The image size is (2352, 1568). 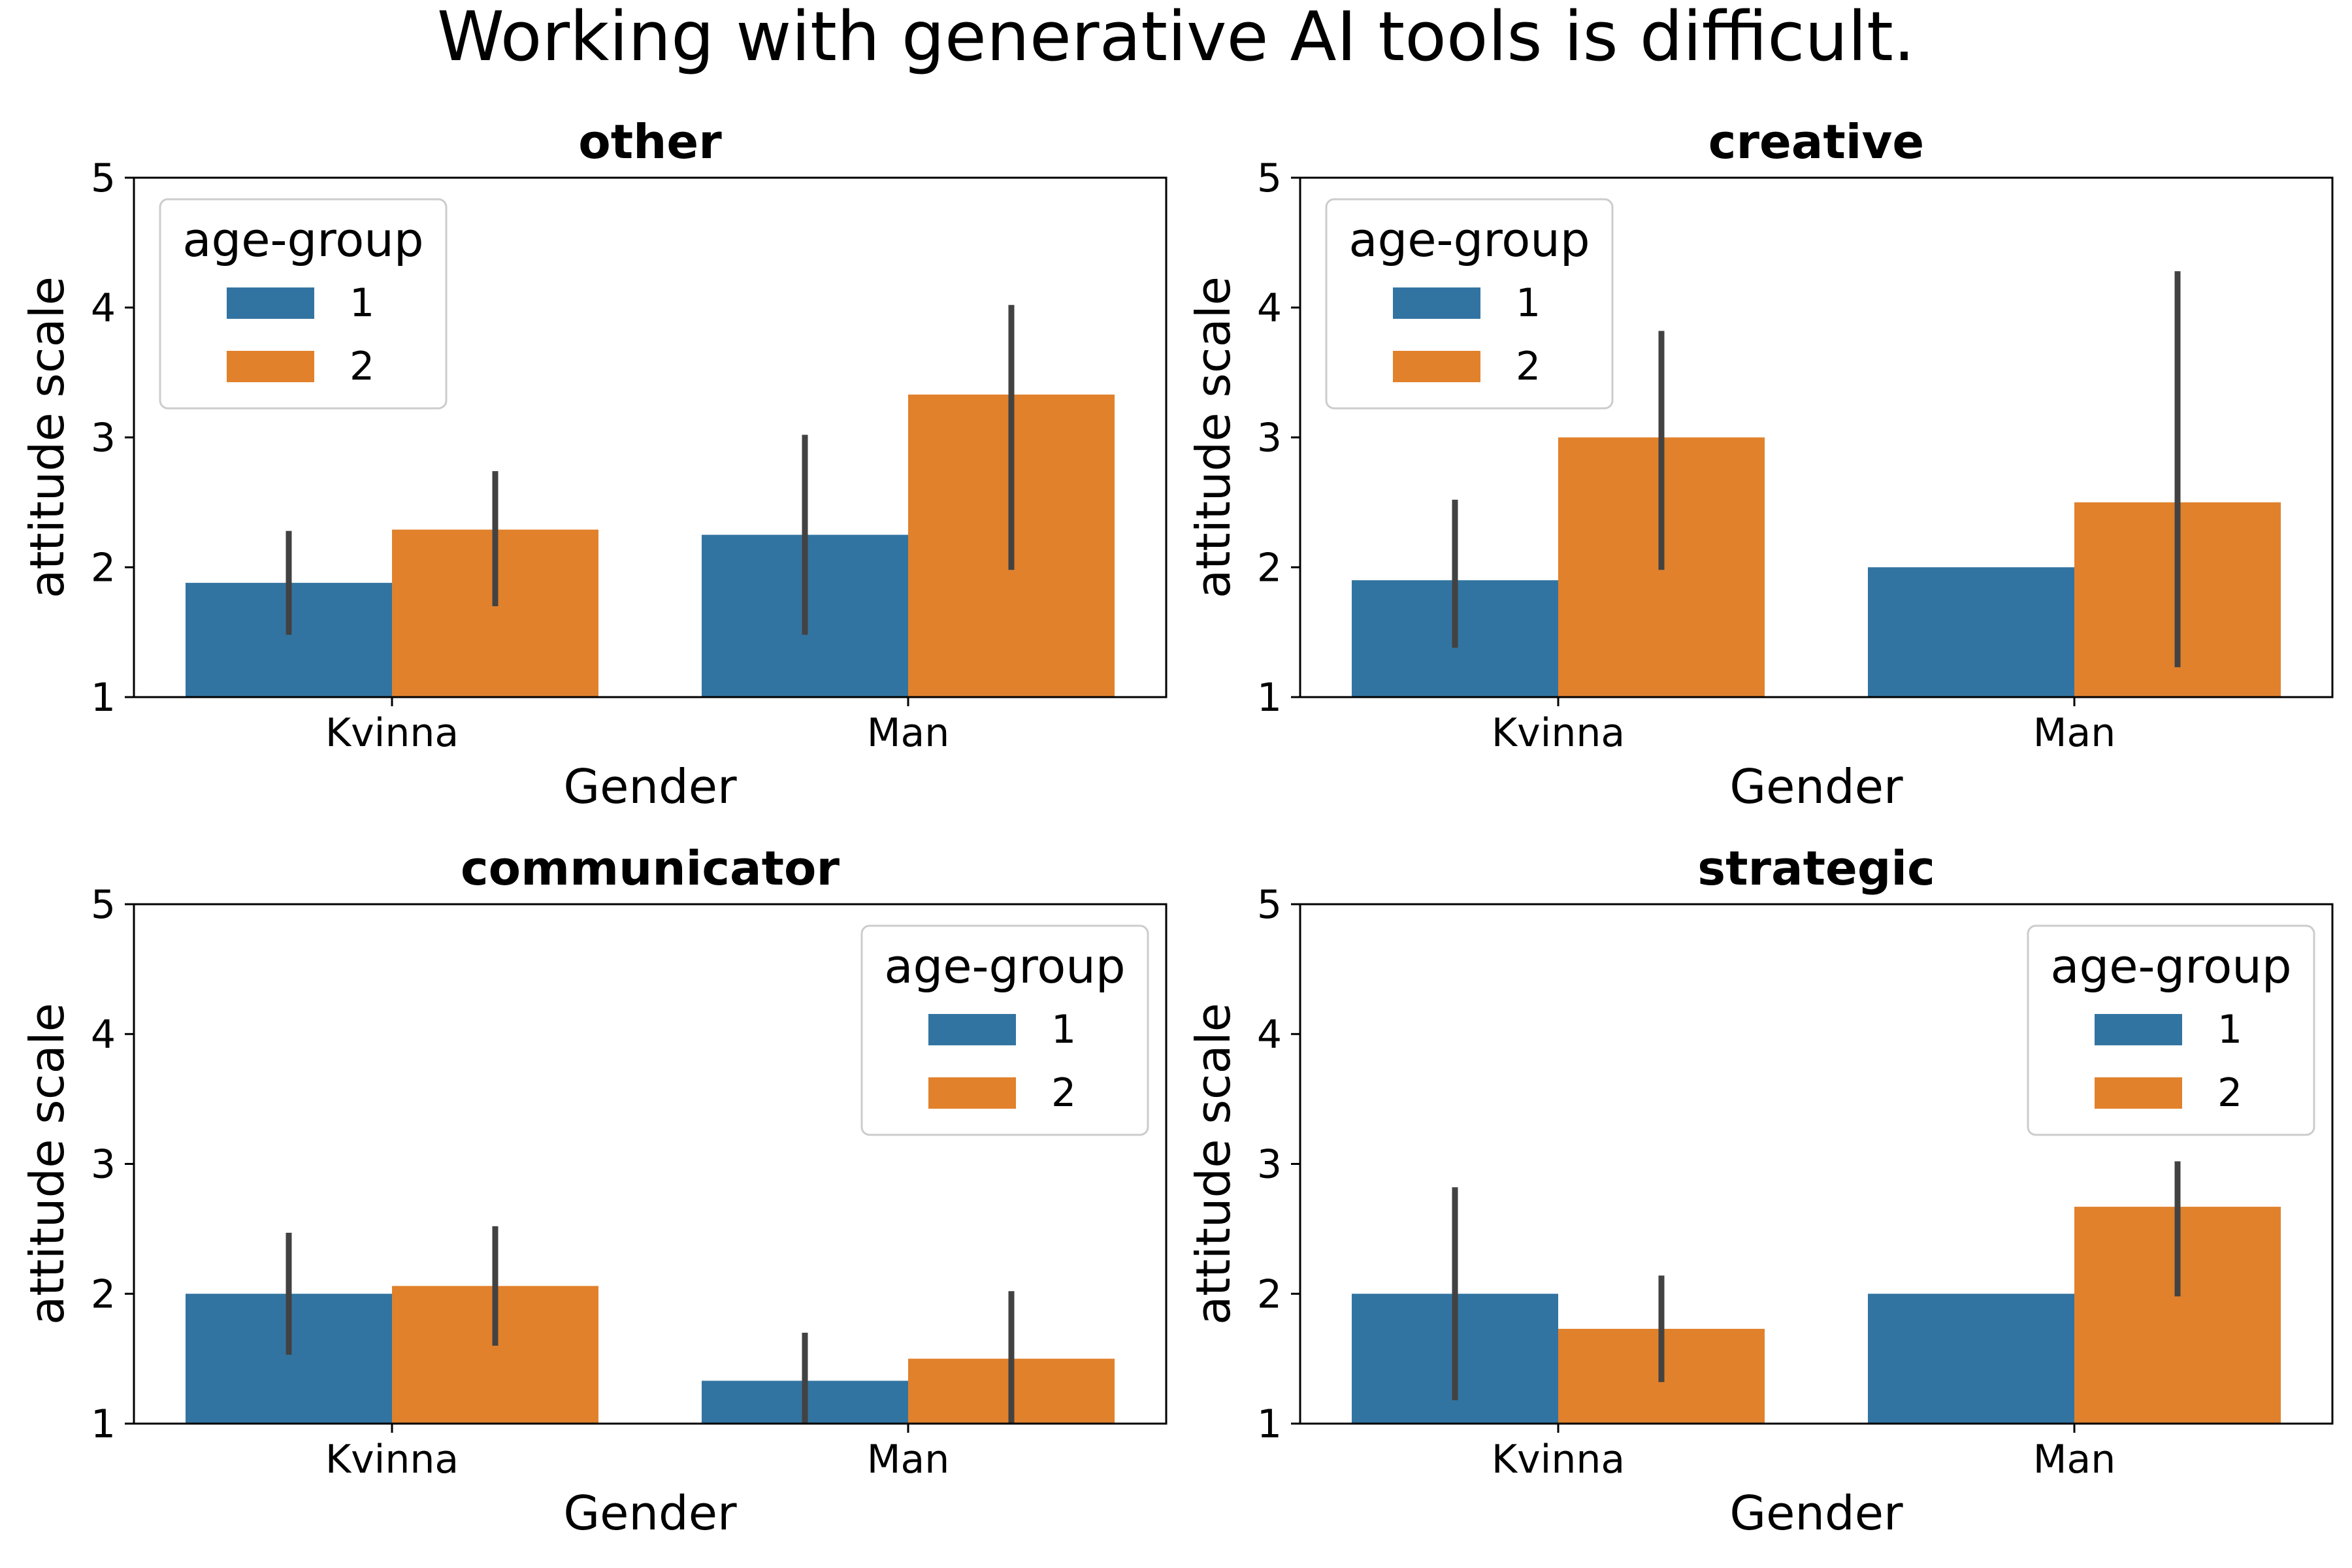 What do you see at coordinates (1816, 868) in the screenshot?
I see `panel-title: strategic` at bounding box center [1816, 868].